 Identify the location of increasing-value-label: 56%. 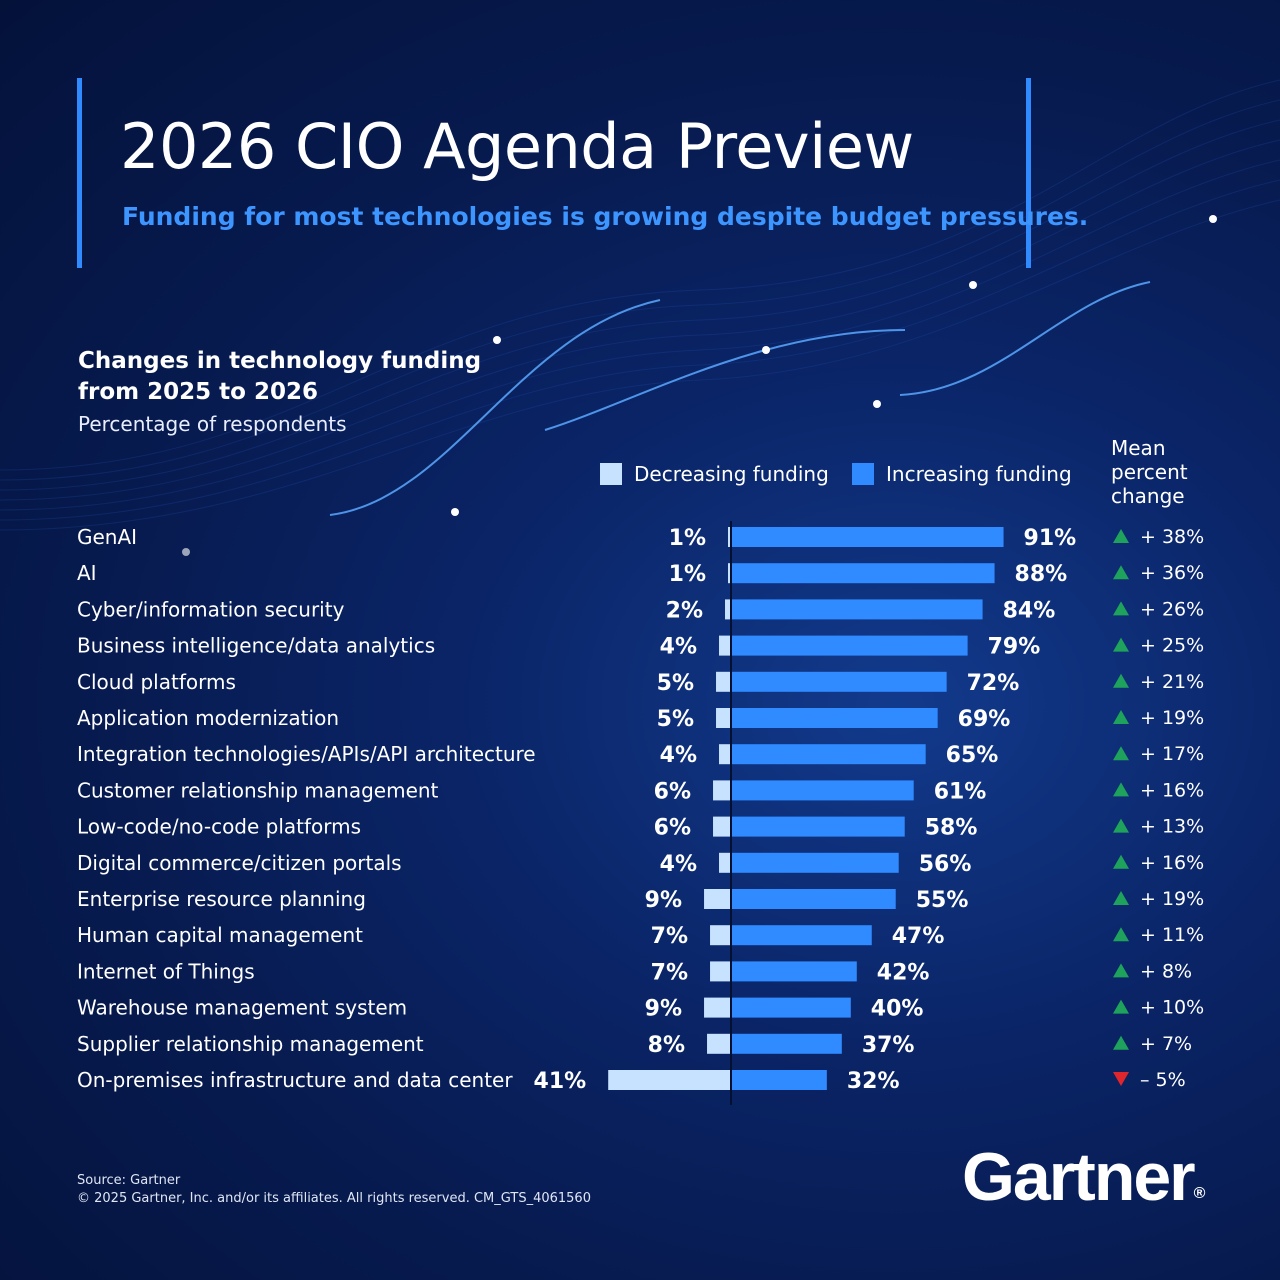
(945, 864).